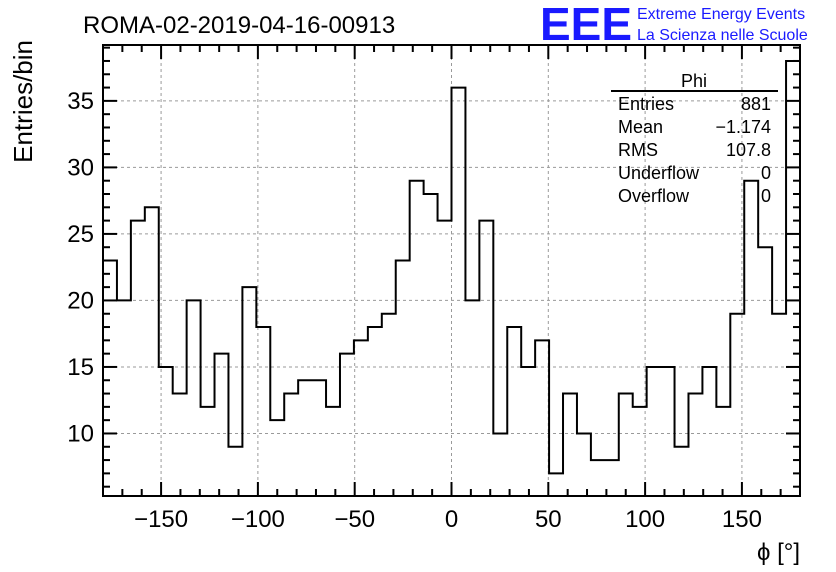 The width and height of the screenshot is (836, 572). I want to click on stats-value-rms: 107.8, so click(748, 150).